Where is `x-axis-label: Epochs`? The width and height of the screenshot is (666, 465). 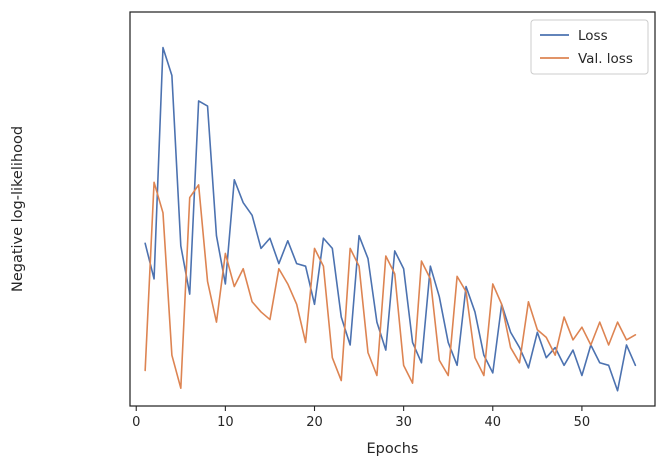
x-axis-label: Epochs is located at coordinates (393, 449).